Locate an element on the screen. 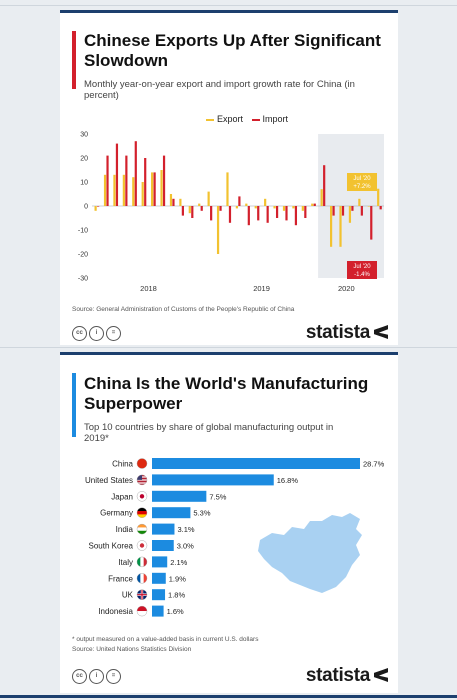  year-label: 2020 is located at coordinates (346, 288).